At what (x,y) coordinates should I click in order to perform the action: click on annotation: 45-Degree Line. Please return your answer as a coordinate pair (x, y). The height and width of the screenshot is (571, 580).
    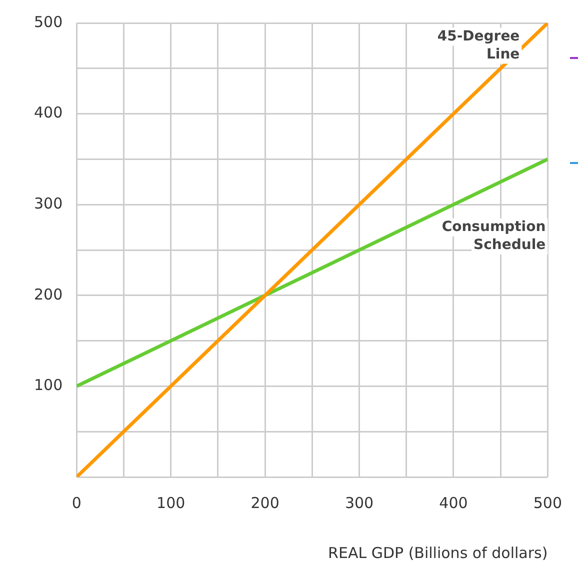
    Looking at the image, I should click on (478, 45).